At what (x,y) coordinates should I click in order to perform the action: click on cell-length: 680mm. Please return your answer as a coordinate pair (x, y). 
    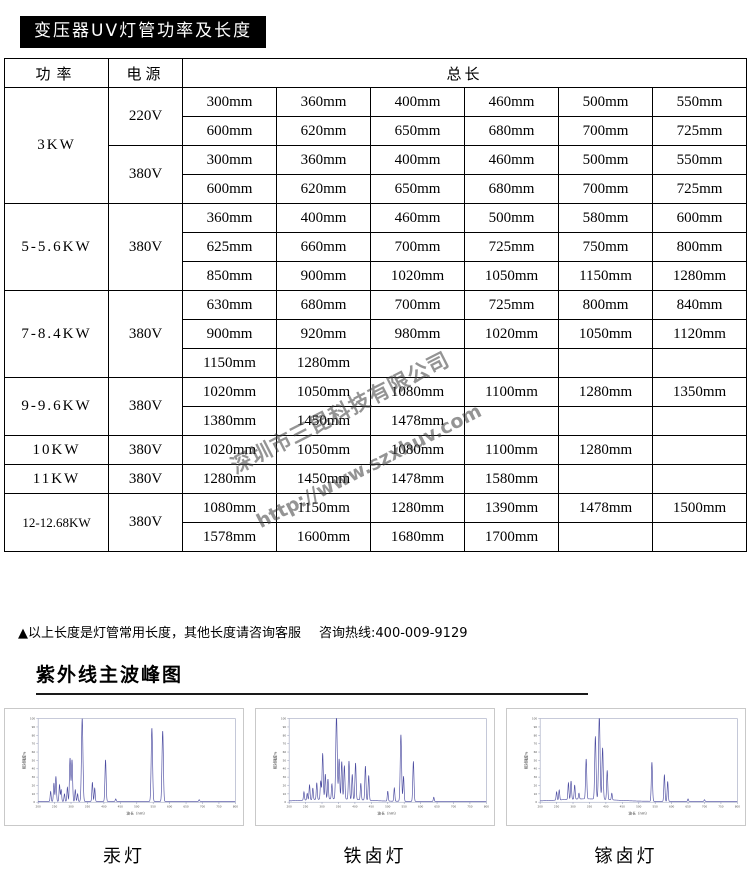
    Looking at the image, I should click on (511, 131).